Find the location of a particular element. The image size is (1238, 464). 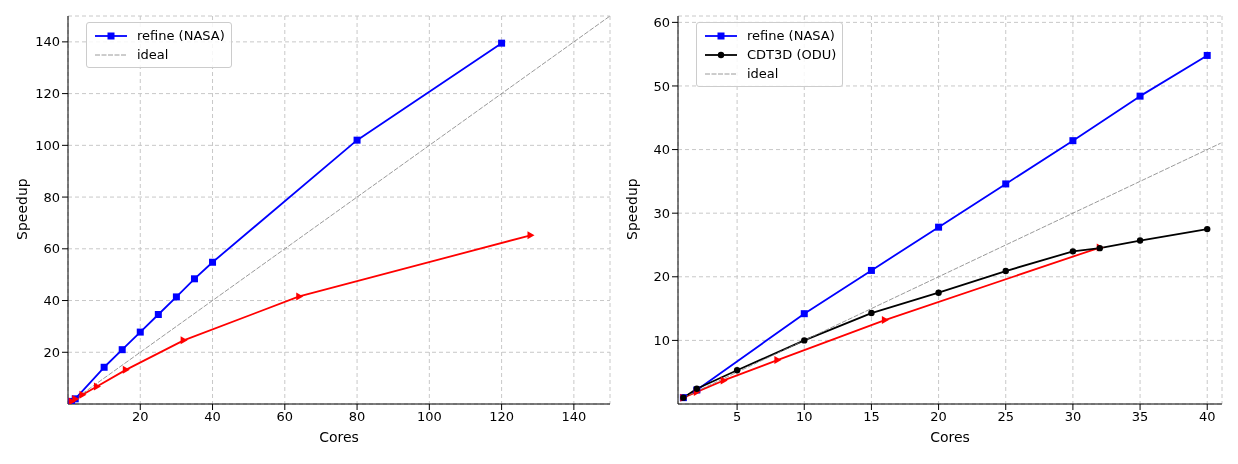

y-tick-label: 10 is located at coordinates (661, 341).